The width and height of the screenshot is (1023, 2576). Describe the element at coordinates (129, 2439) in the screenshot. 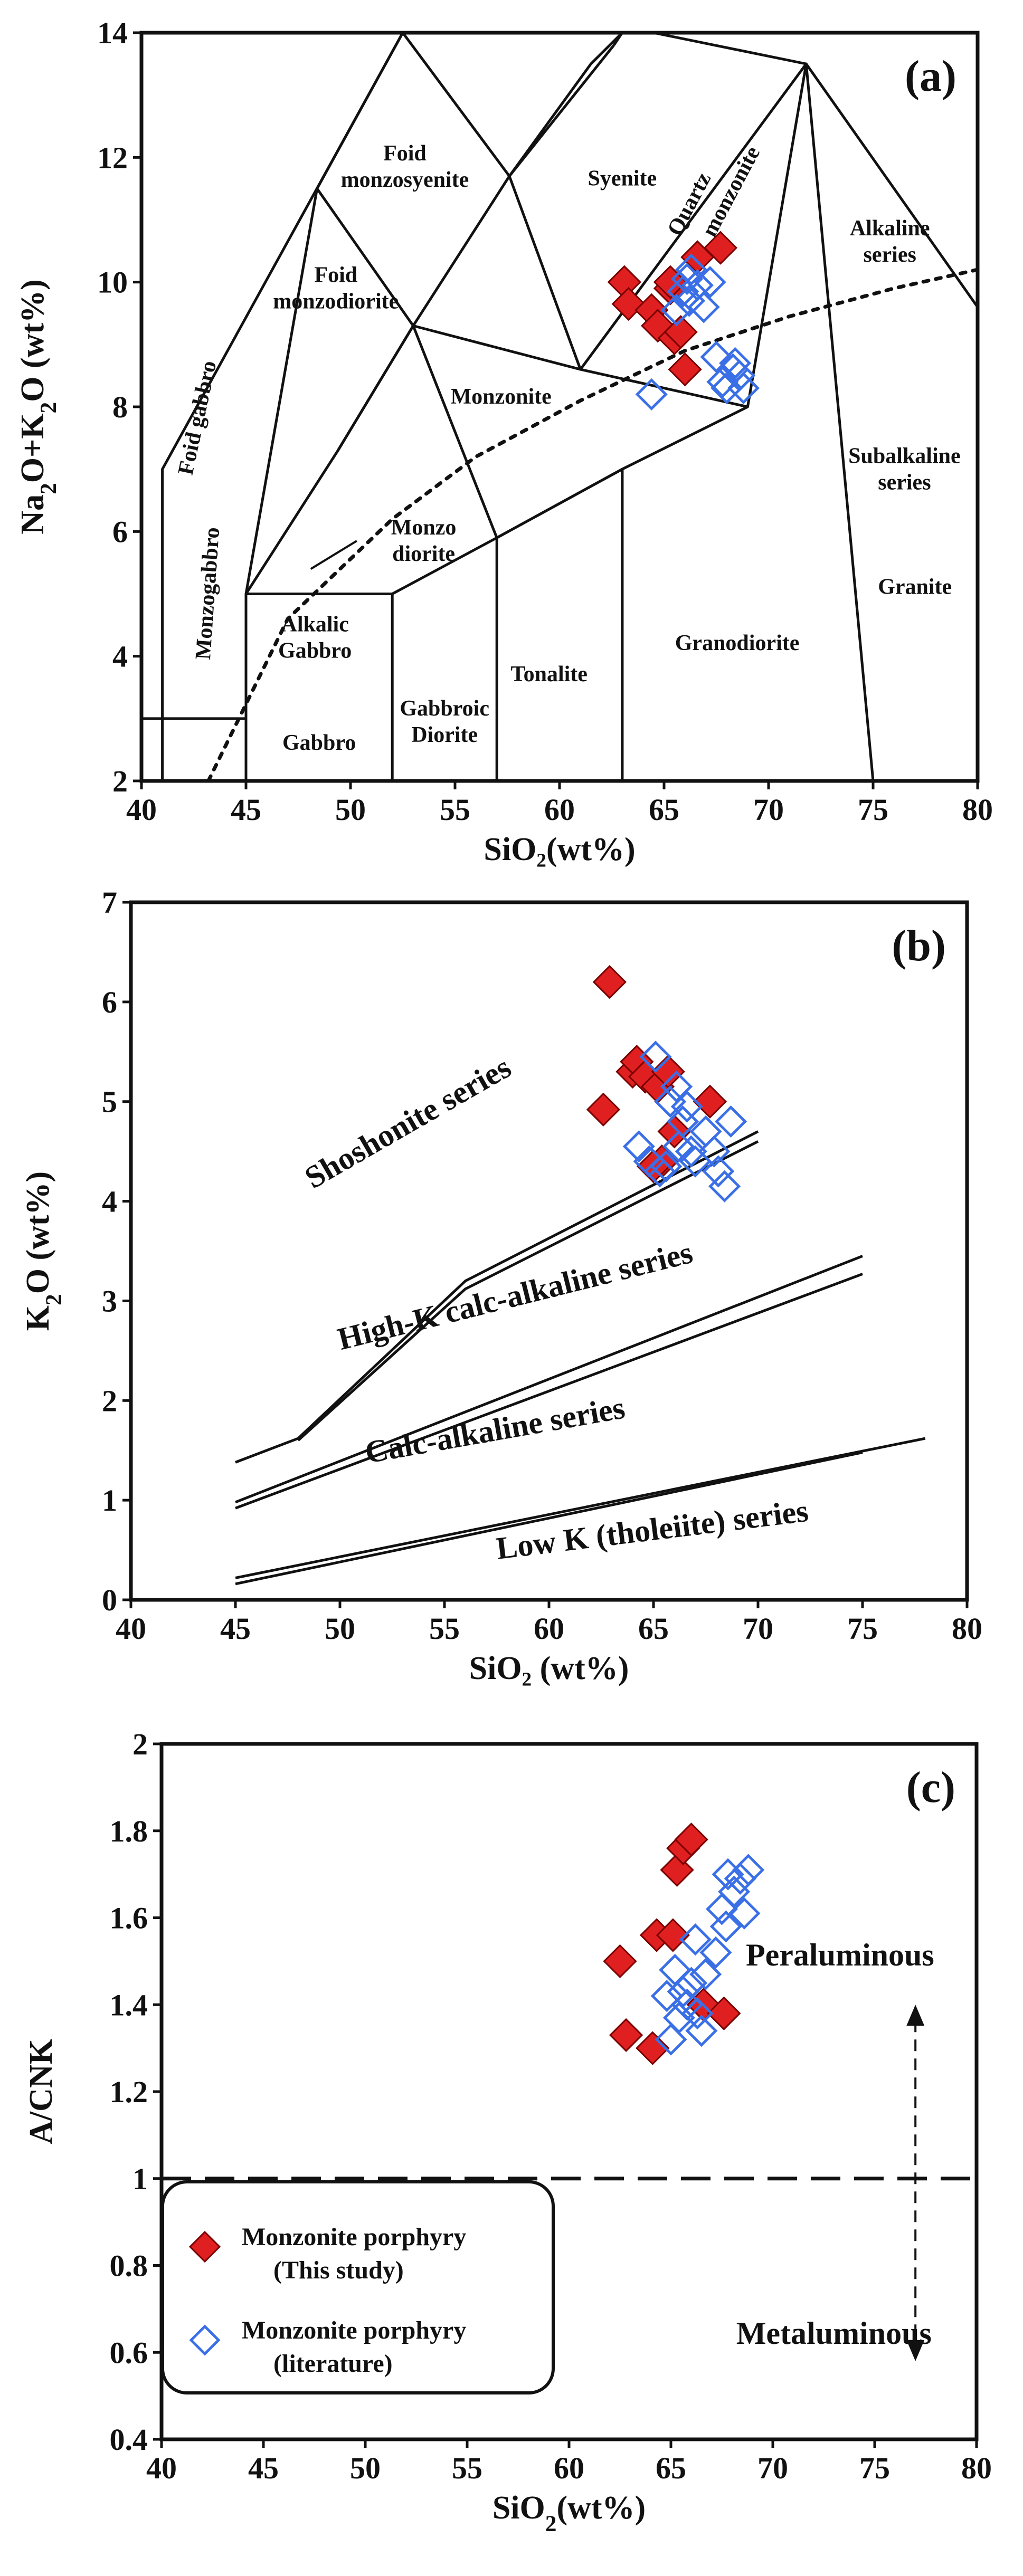

I see `y-tick-label: 0.4` at that location.